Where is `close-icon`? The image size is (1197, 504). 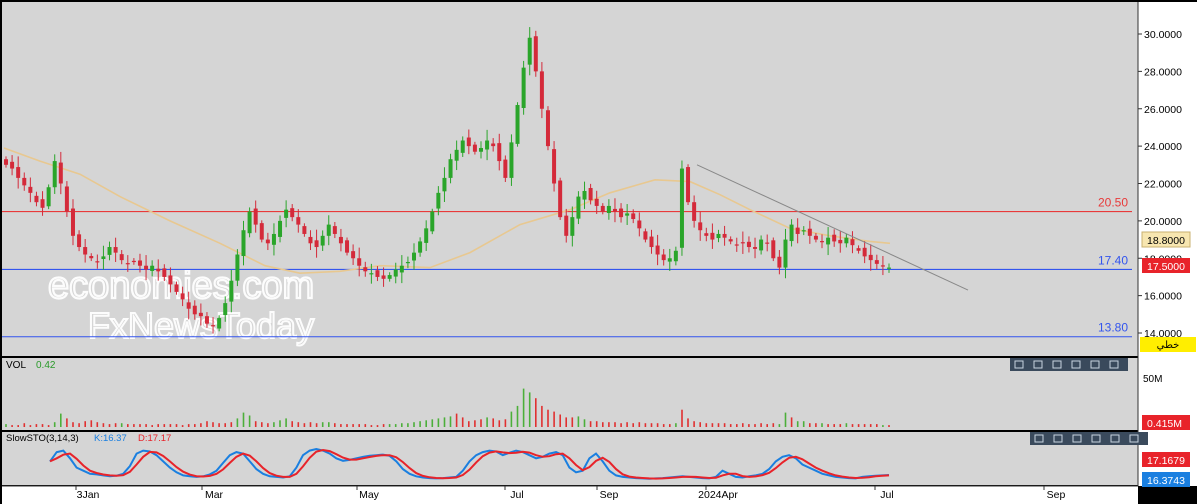 close-icon is located at coordinates (1114, 364).